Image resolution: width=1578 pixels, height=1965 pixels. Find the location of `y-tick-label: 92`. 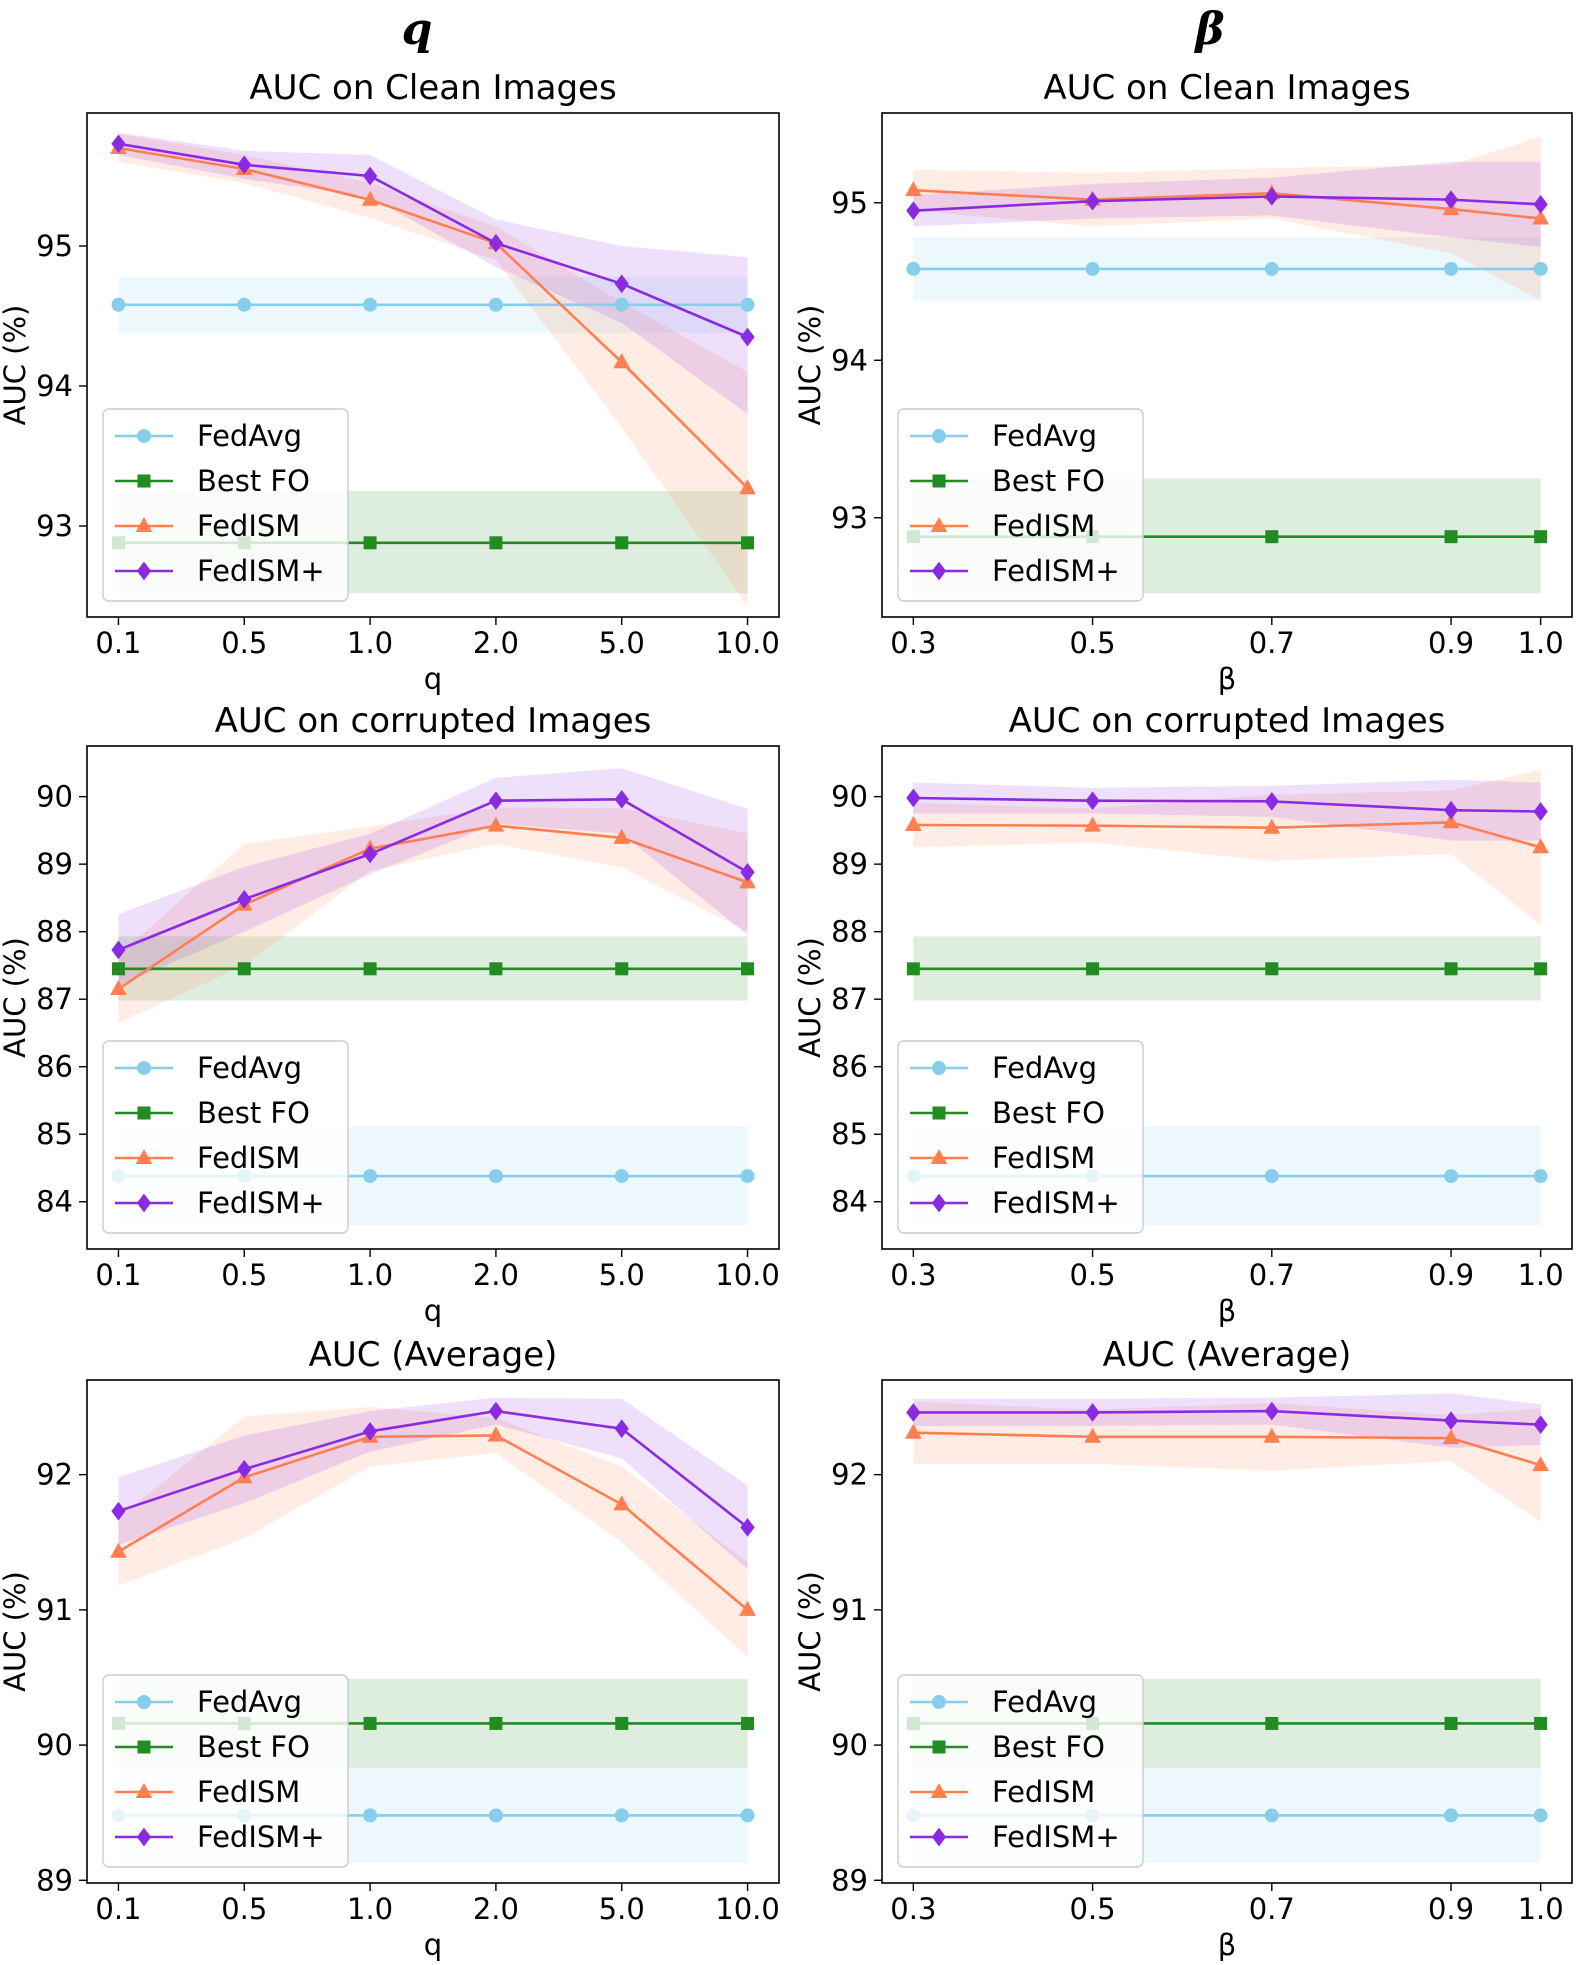

y-tick-label: 92 is located at coordinates (54, 1475).